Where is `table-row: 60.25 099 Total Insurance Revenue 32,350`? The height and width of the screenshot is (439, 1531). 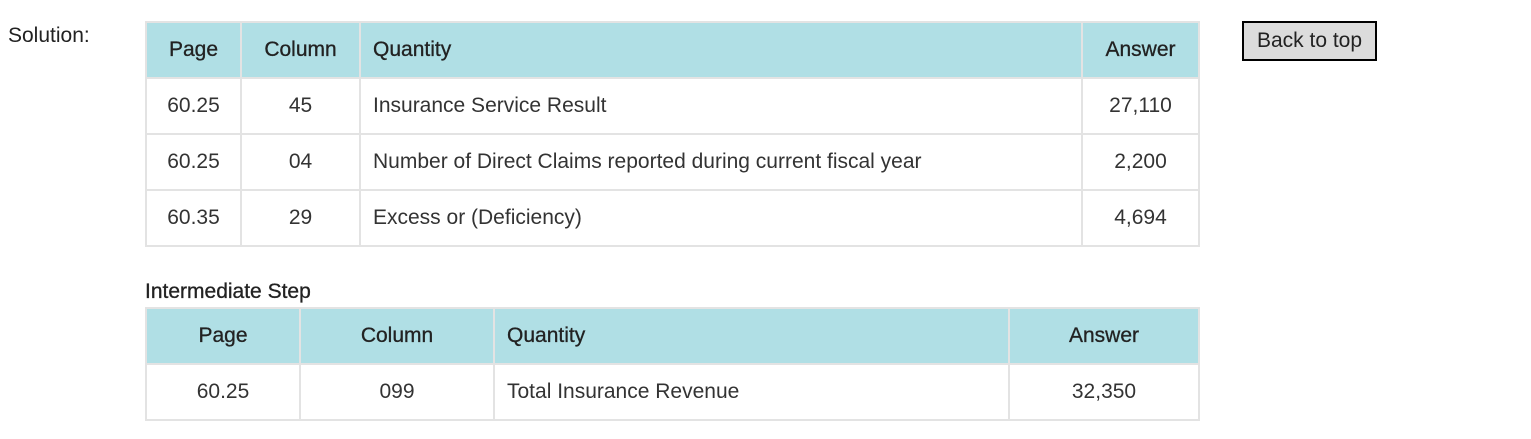
table-row: 60.25 099 Total Insurance Revenue 32,350 is located at coordinates (672, 392).